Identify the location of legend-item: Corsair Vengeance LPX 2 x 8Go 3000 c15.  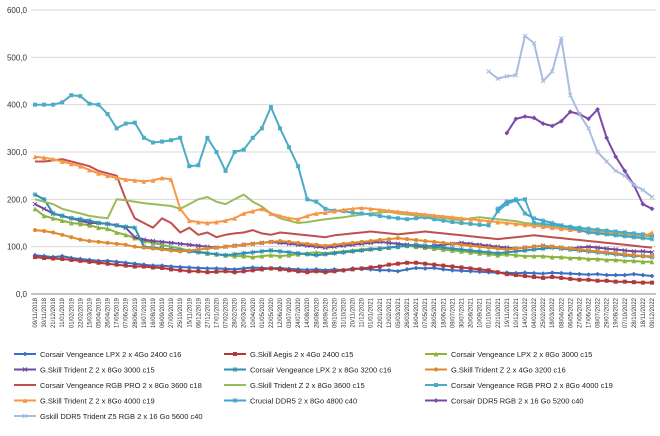
(508, 354).